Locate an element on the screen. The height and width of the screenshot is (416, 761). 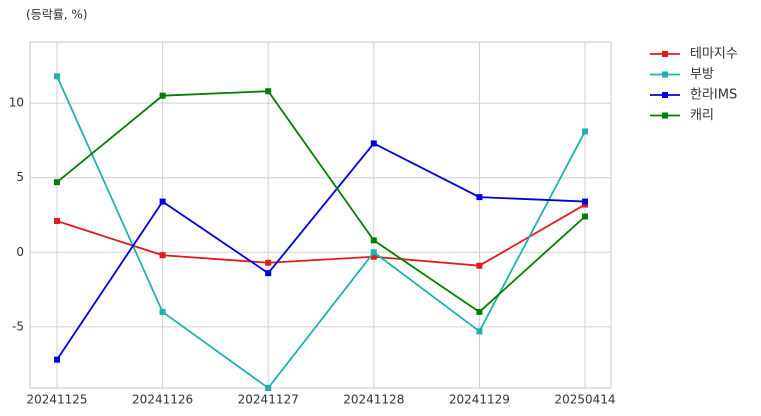
y-tick-label: 0 is located at coordinates (20, 252).